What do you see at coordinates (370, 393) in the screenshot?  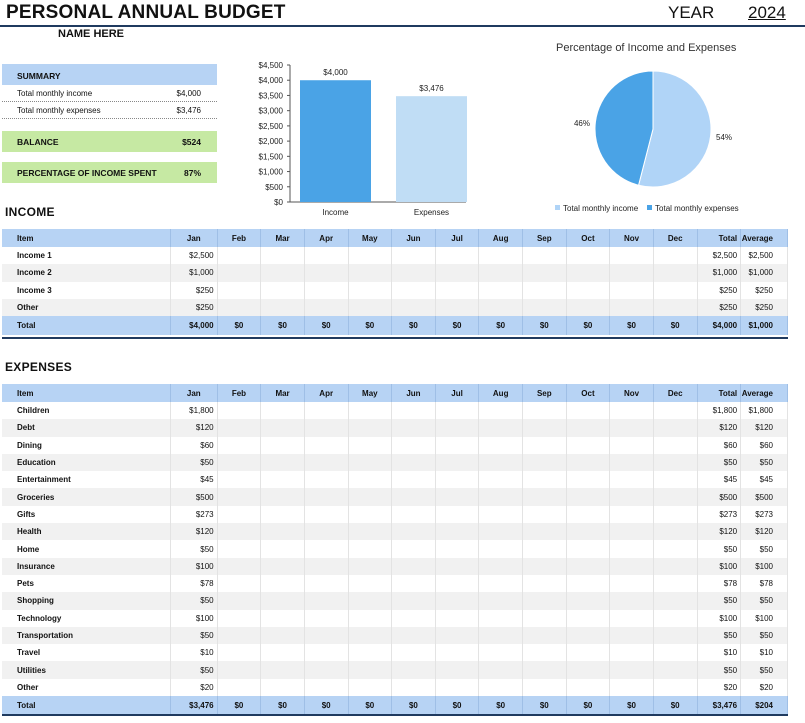 I see `column-header-may: May` at bounding box center [370, 393].